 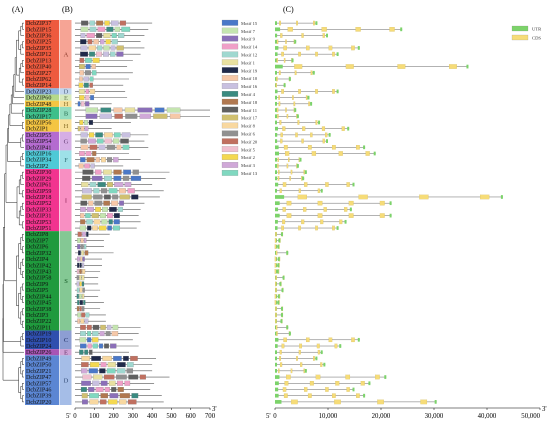 I want to click on gene-label: DcbZIP30, so click(x=38, y=173).